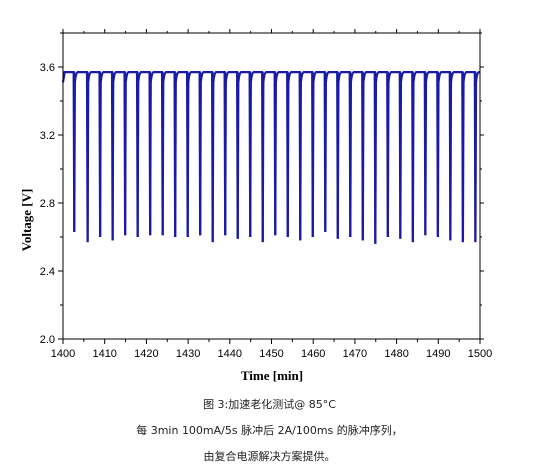  What do you see at coordinates (146, 354) in the screenshot?
I see `x-tick-label: 1420` at bounding box center [146, 354].